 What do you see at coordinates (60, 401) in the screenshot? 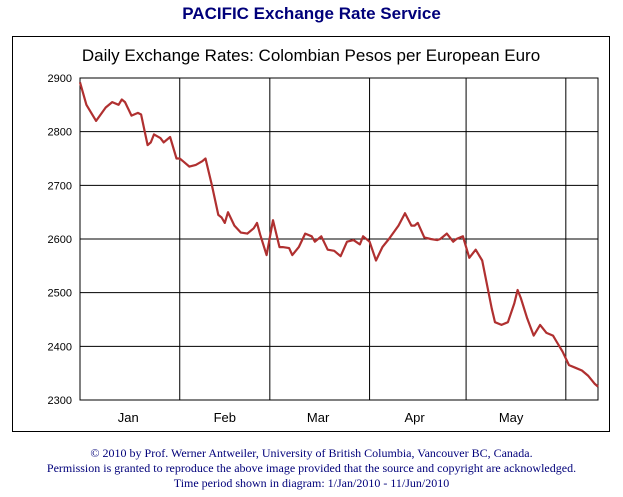
I see `y-tick-label: 2300` at bounding box center [60, 401].